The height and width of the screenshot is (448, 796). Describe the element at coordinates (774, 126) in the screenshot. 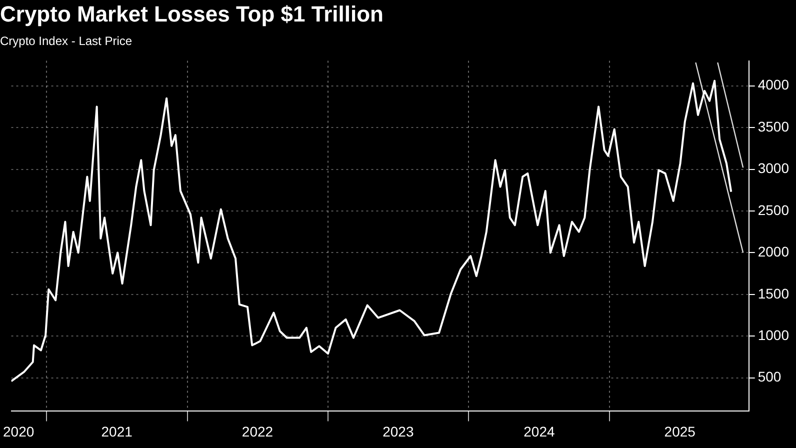

I see `y-tick-label: 3500` at that location.